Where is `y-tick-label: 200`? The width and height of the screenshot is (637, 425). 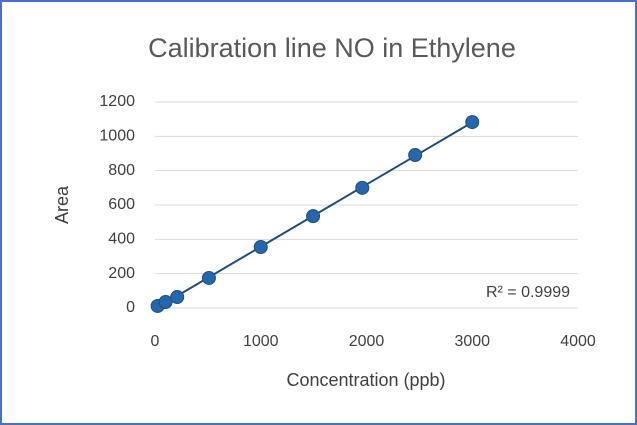
y-tick-label: 200 is located at coordinates (121, 273).